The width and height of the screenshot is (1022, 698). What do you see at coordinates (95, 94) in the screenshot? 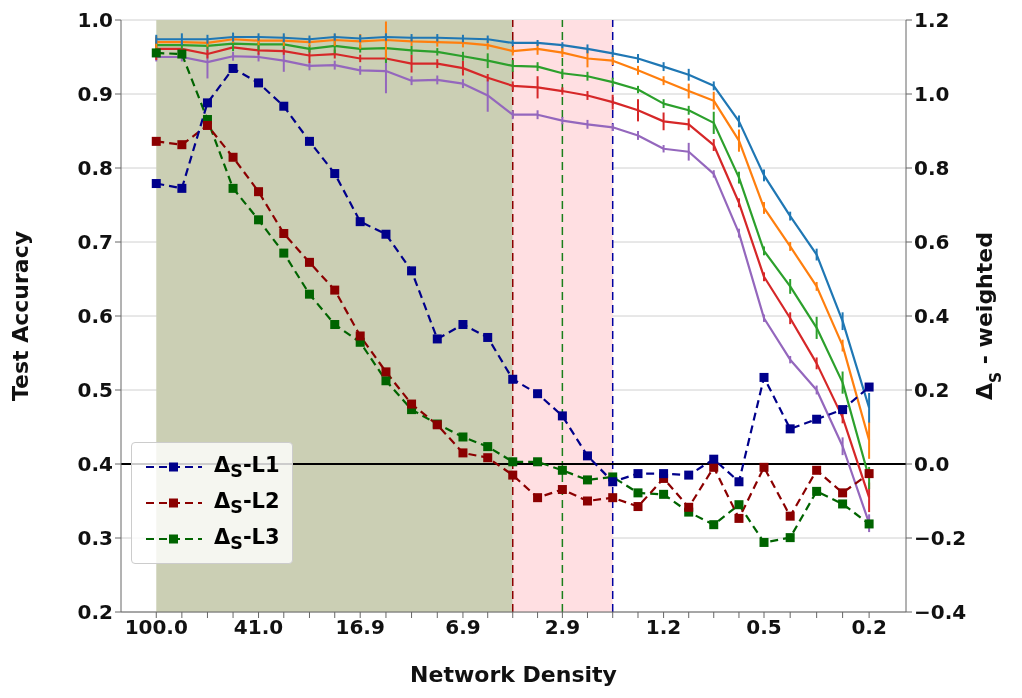
I see `y-tick-label: 0.9` at bounding box center [95, 94].